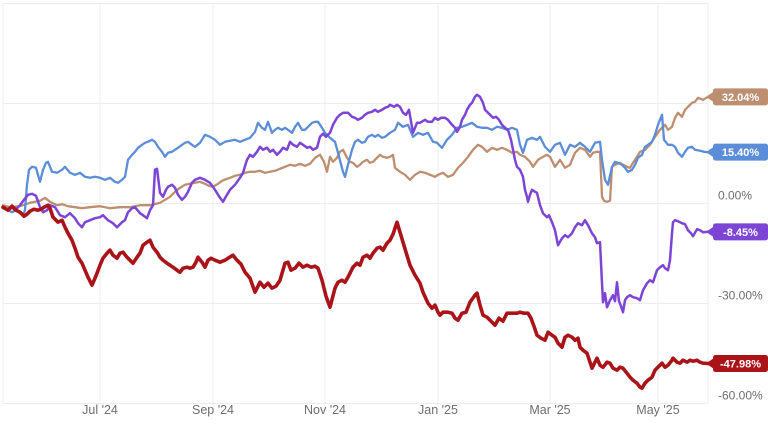 This screenshot has height=424, width=768. Describe the element at coordinates (657, 410) in the screenshot. I see `x-axis-label: May '25` at that location.